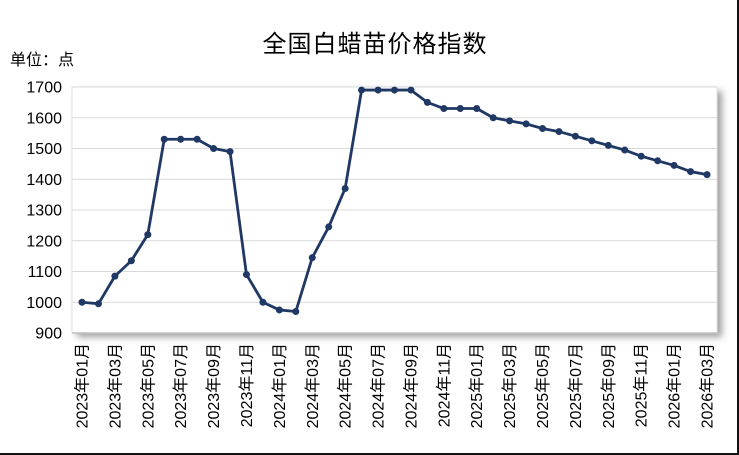  I want to click on y-tick-label: 1600, so click(44, 118).